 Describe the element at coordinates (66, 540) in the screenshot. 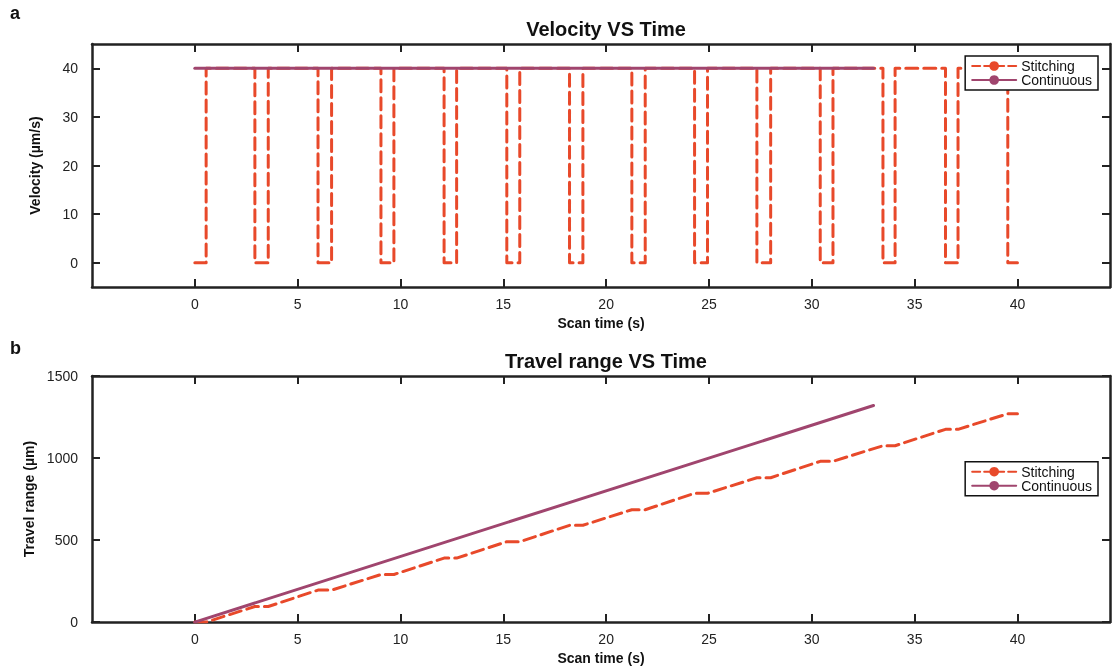

I see `y-tick-label: 500` at that location.